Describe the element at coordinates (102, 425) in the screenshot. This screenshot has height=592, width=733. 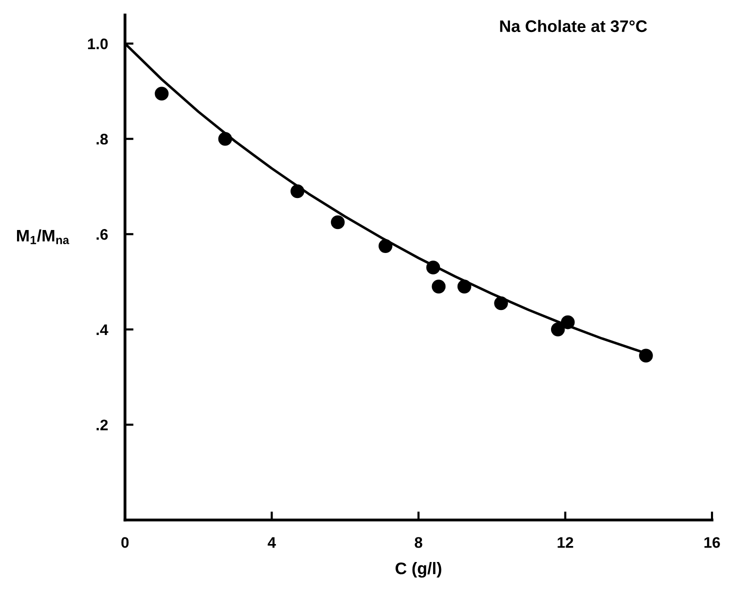
I see `y-tick-label: .2` at that location.